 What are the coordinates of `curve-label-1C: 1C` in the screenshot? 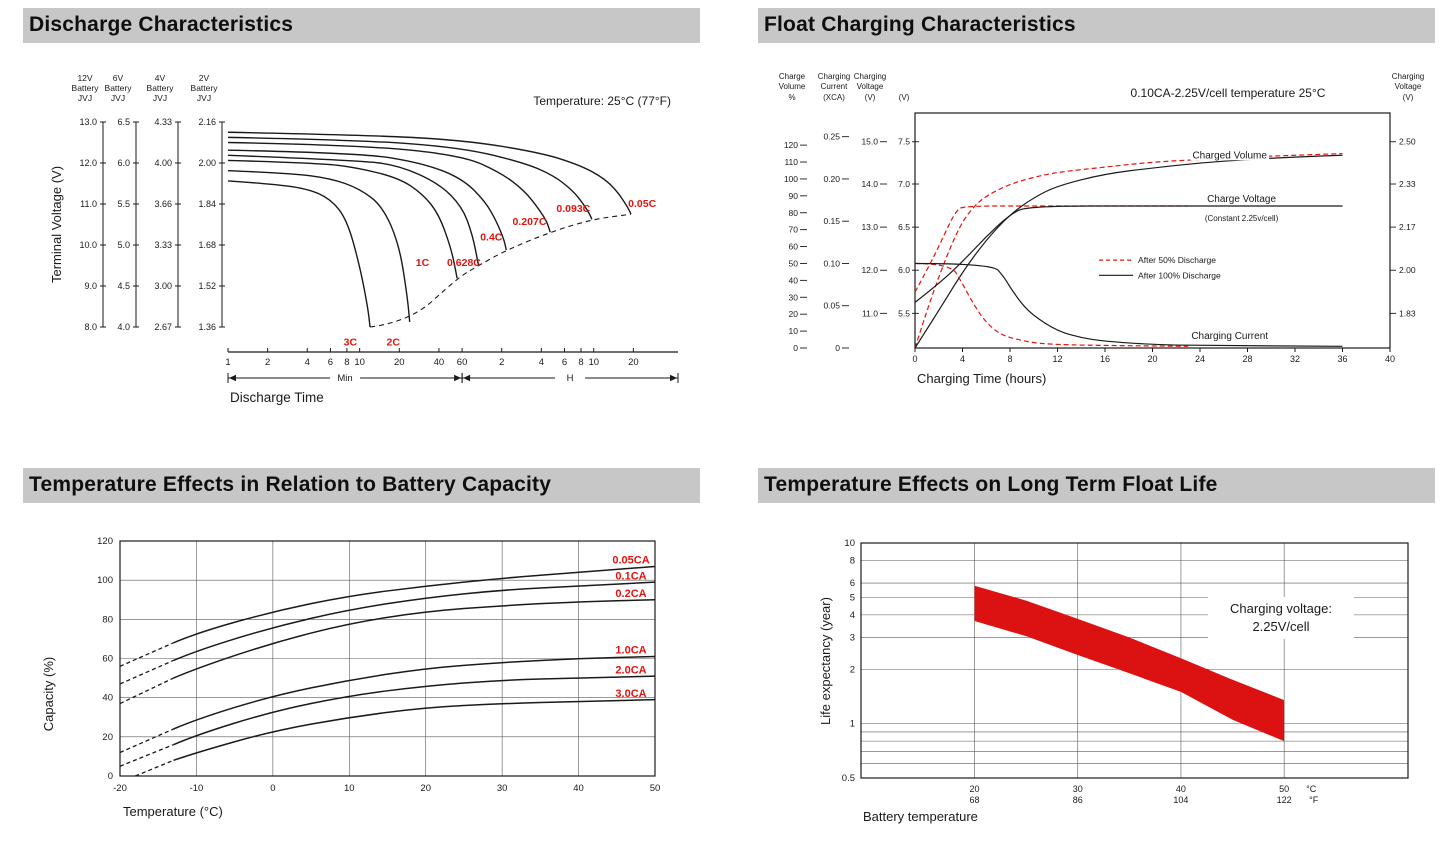 It's located at (423, 263).